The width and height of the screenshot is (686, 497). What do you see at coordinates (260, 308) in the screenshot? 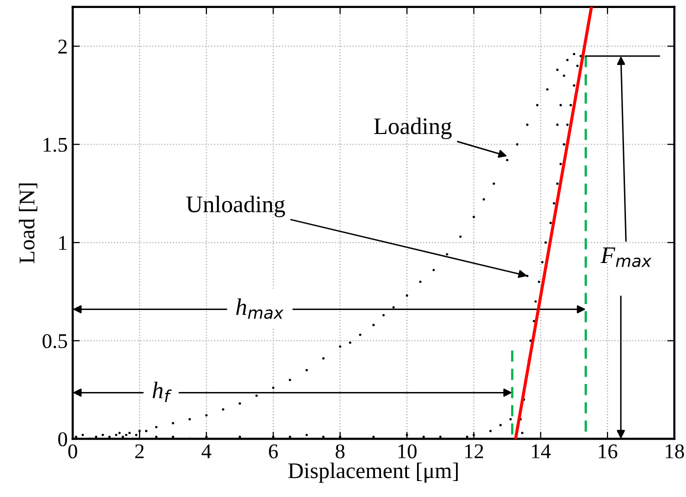
I see `annotation: h$_{max}$` at bounding box center [260, 308].